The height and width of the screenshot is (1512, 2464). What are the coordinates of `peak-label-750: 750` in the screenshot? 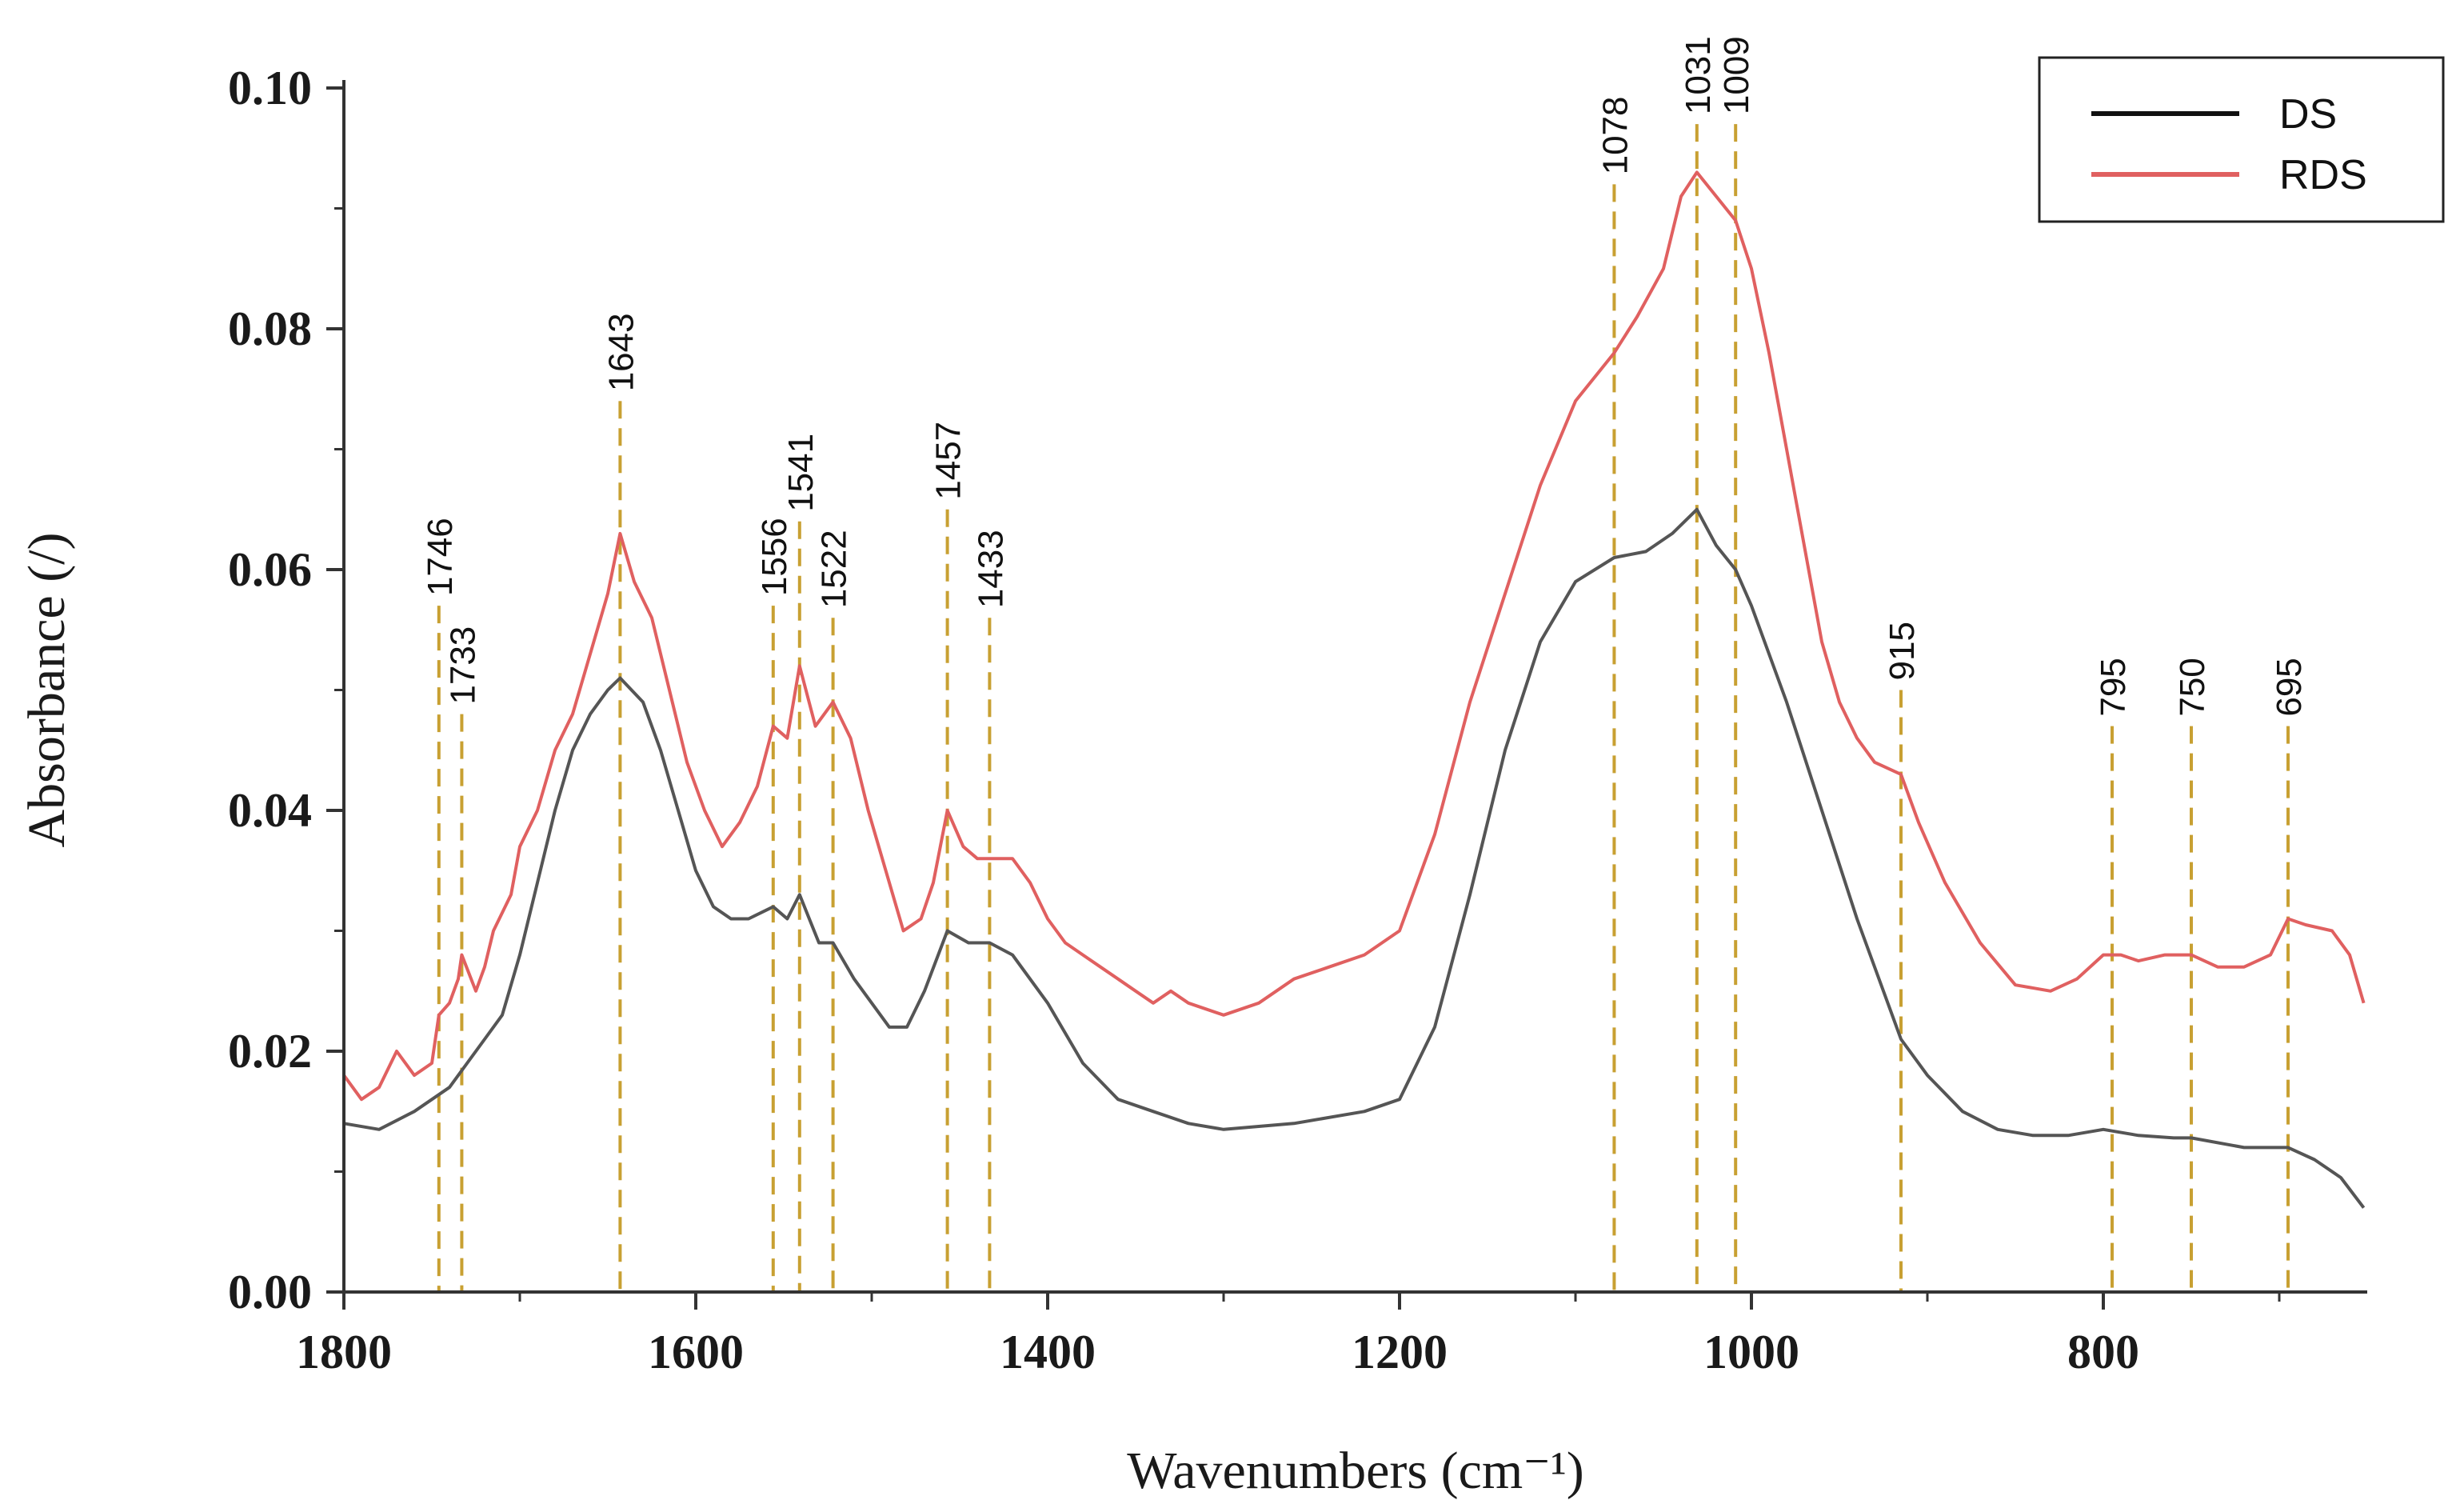 It's located at (2192, 687).